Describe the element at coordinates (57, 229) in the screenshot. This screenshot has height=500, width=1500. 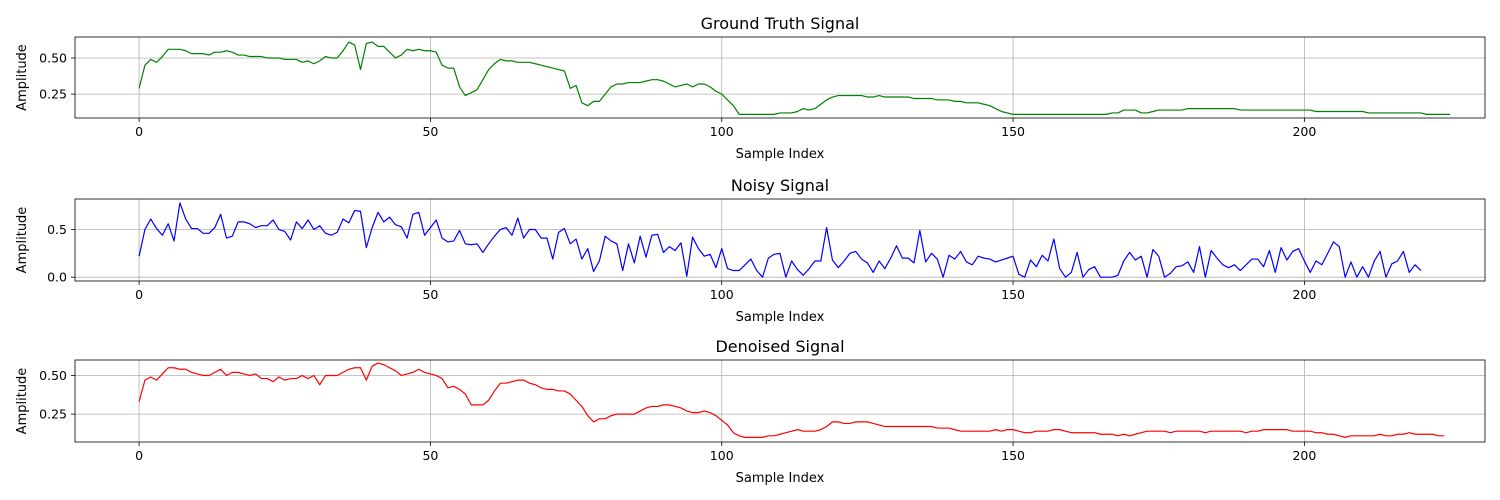
I see `y-tick-label: 0.5` at that location.